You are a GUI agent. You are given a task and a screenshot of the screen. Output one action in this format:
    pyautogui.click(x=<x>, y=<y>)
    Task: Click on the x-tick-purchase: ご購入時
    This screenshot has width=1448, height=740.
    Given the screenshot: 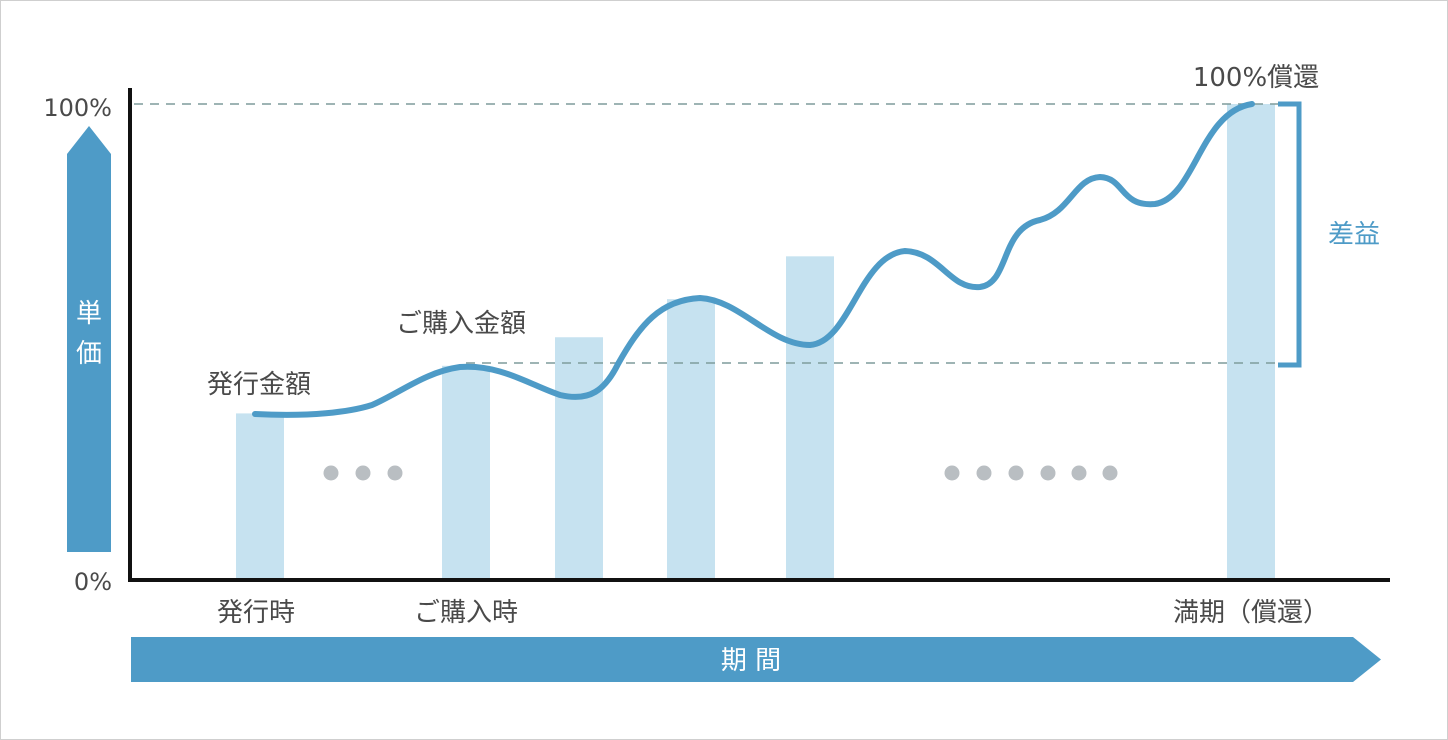 What is the action you would take?
    pyautogui.click(x=466, y=613)
    